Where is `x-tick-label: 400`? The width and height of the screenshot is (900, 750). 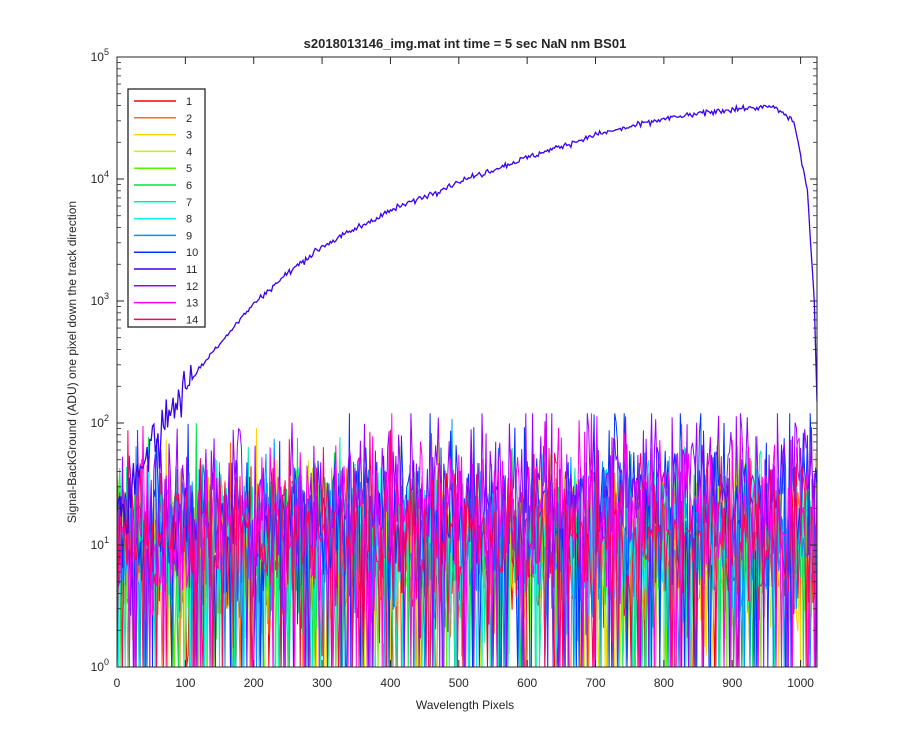 x-tick-label: 400 is located at coordinates (390, 683).